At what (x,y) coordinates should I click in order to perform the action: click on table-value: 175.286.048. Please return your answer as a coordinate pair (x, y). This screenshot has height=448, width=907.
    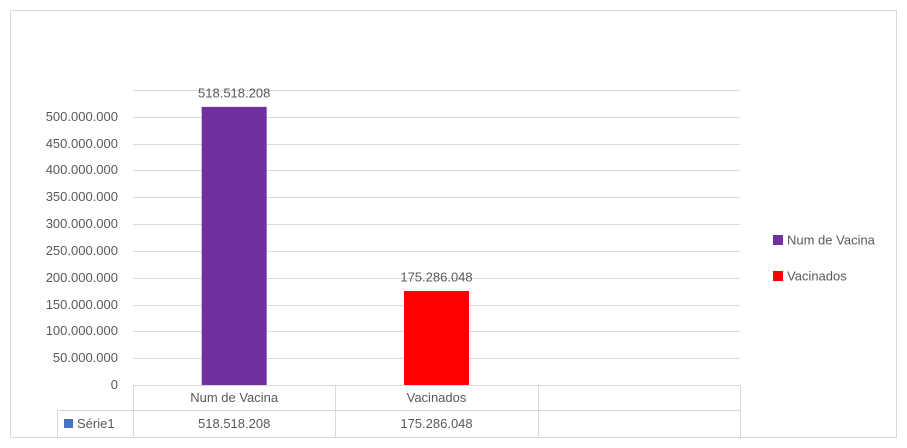
    Looking at the image, I should click on (436, 423).